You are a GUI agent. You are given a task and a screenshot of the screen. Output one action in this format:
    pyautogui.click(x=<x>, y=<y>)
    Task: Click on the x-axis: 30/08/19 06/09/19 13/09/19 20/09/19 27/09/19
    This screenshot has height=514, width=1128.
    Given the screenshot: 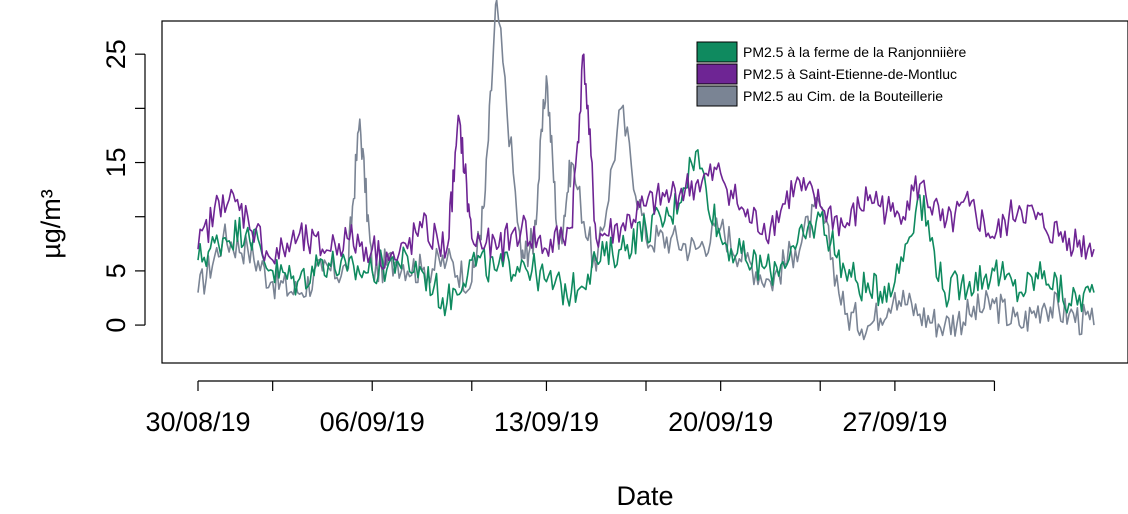 What is the action you would take?
    pyautogui.click(x=569, y=409)
    